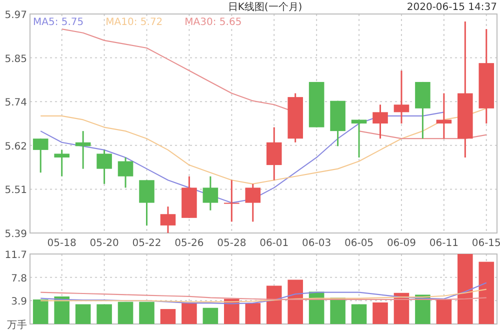 The height and width of the screenshot is (333, 500). What do you see at coordinates (15, 146) in the screenshot?
I see `y-tick-label: 5.62` at bounding box center [15, 146].